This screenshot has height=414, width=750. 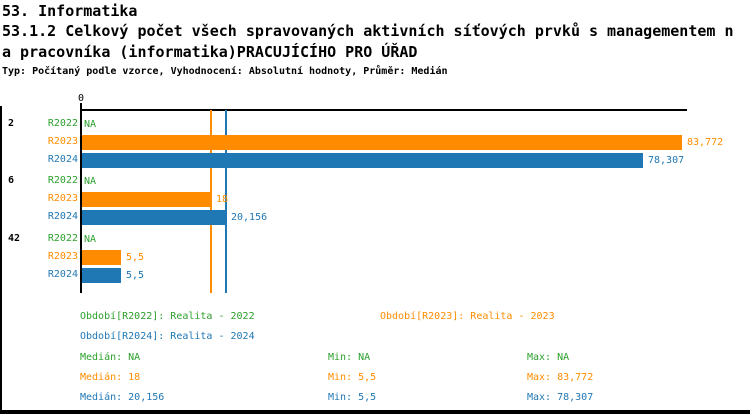 I want to click on bar-row: R2024 78,307, so click(x=375, y=160).